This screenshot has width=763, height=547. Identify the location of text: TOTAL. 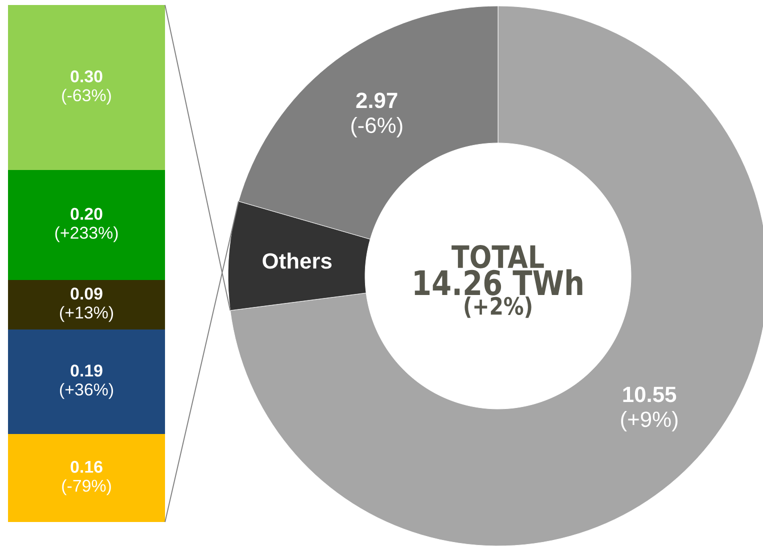
(498, 256).